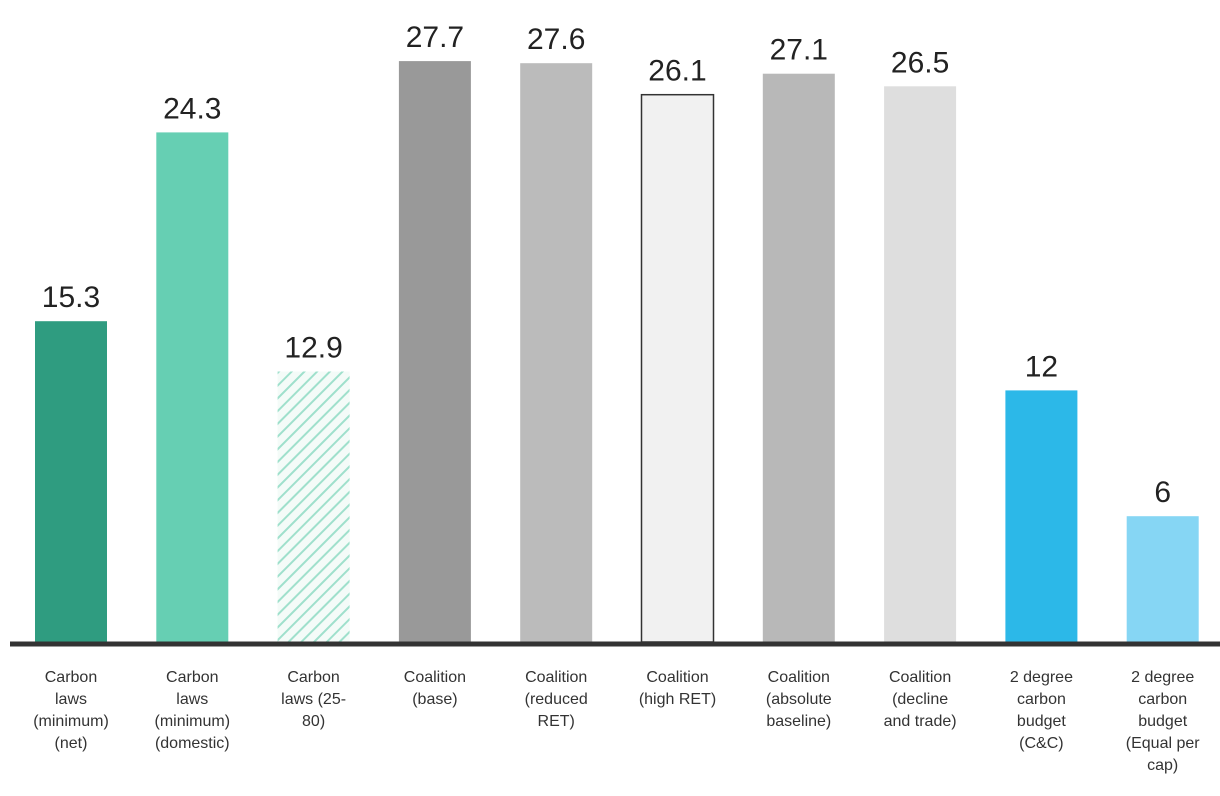  I want to click on category-label-line: (base), so click(434, 699).